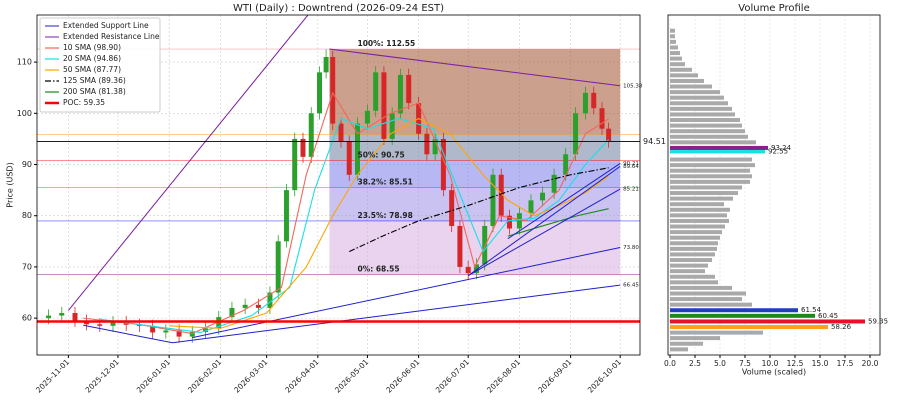  What do you see at coordinates (94, 80) in the screenshot?
I see `legend-label: 125 SMA (89.36)` at bounding box center [94, 80].